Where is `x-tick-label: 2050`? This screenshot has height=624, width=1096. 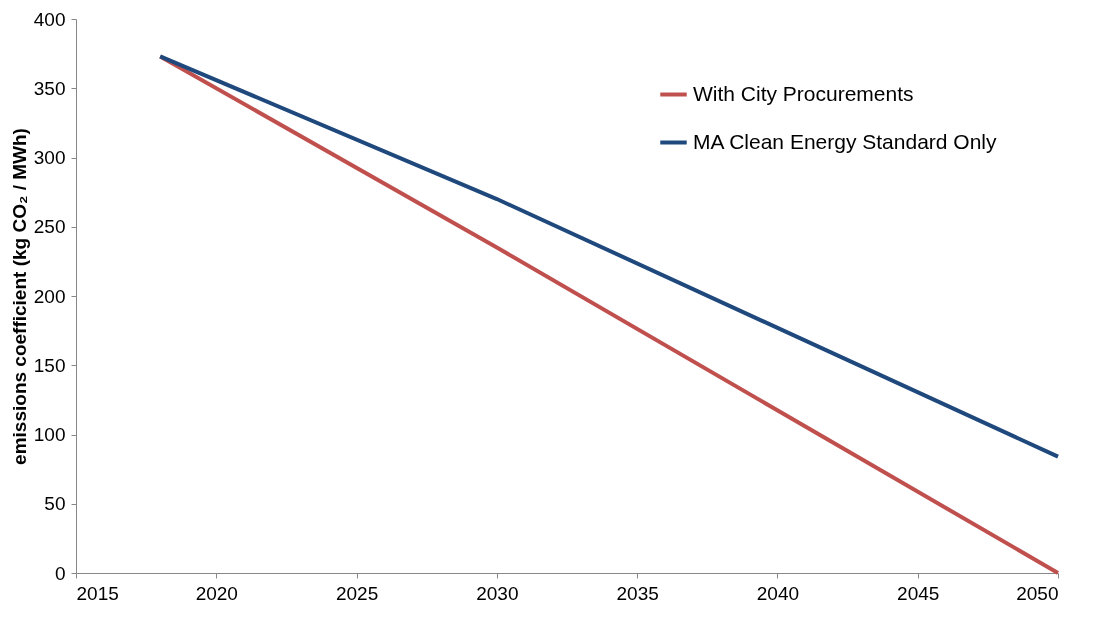
x-tick-label: 2050 is located at coordinates (1037, 593).